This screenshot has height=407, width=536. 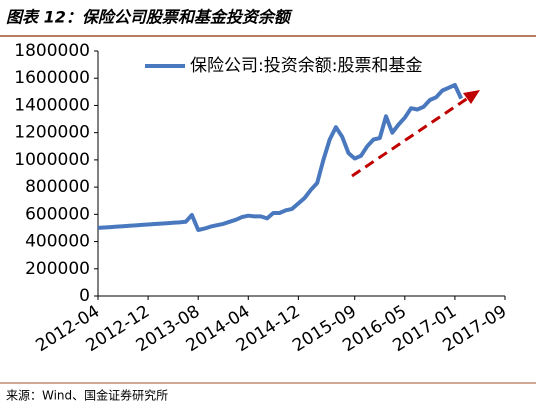 I want to click on y-tick-label: 800000, so click(x=57, y=187).